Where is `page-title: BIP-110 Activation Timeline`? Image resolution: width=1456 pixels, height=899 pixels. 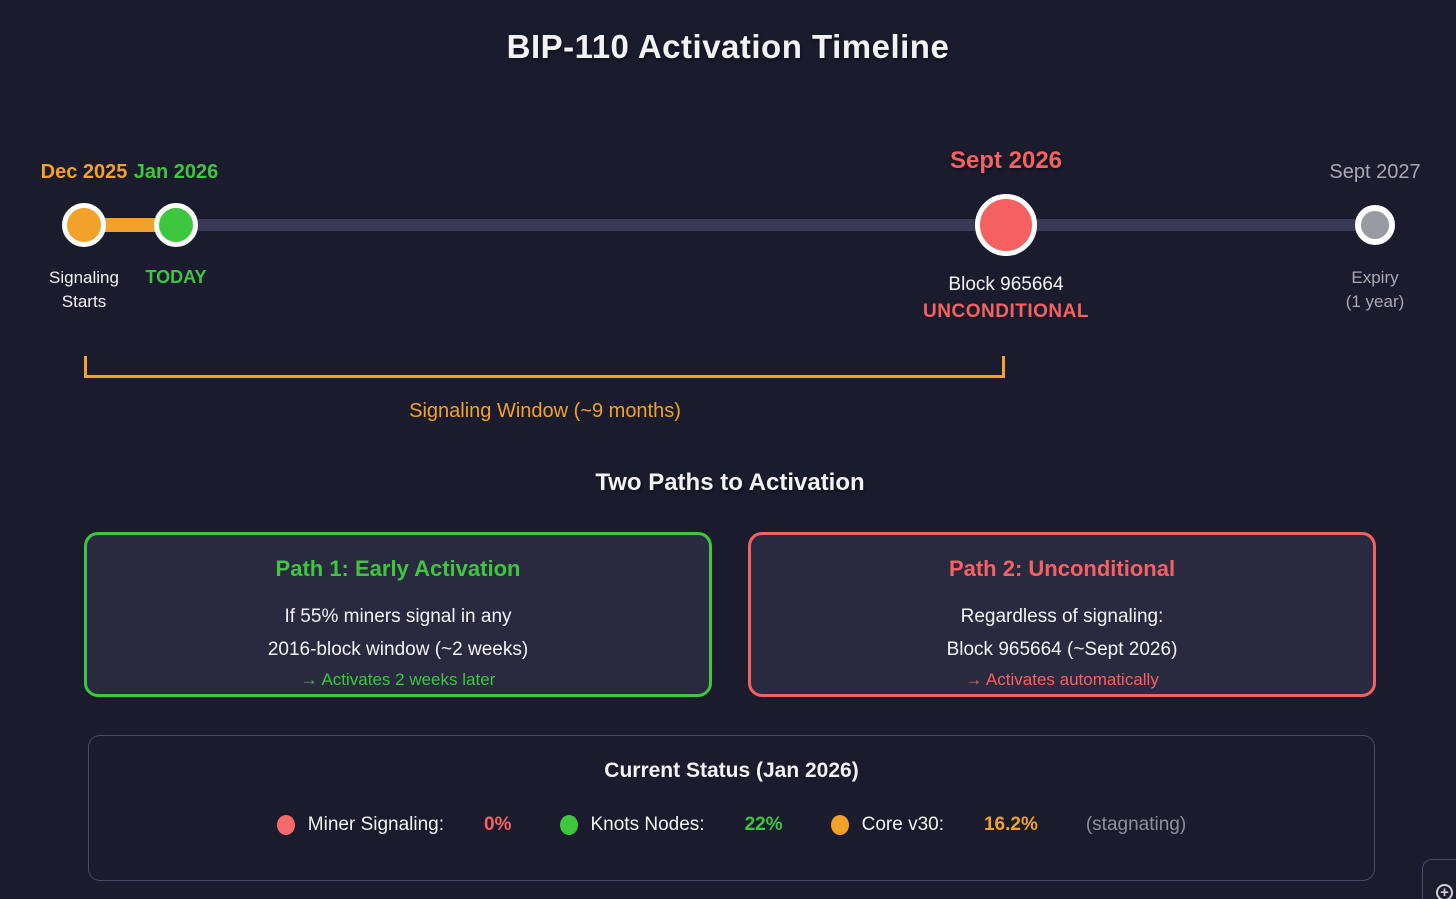
page-title: BIP-110 Activation Timeline is located at coordinates (728, 46).